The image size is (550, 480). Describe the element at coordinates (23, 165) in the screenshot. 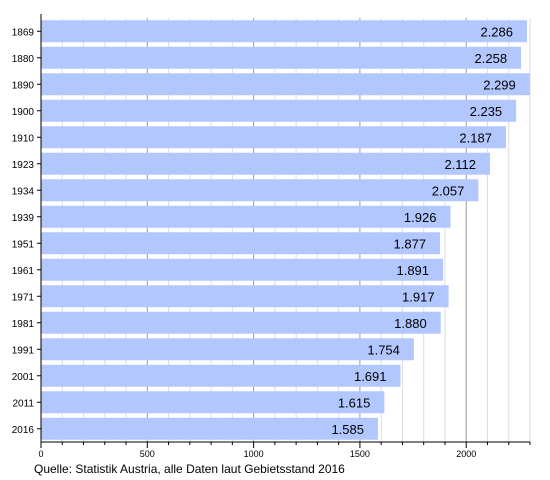

I see `category-label: 1923` at that location.